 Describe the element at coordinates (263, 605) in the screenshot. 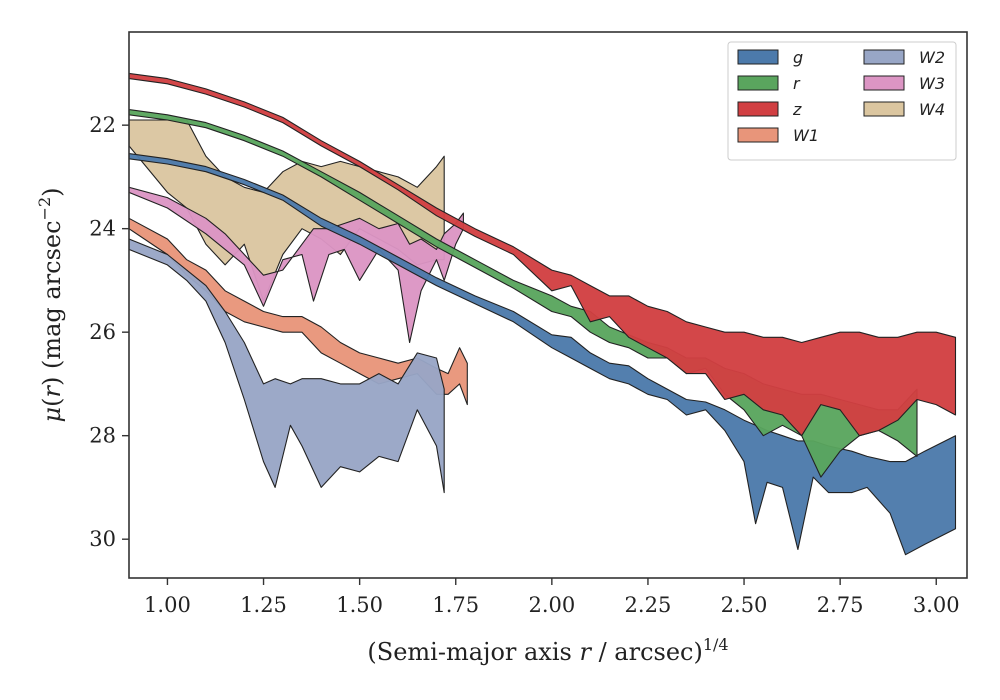

I see `x-tick-label: 1.25` at that location.